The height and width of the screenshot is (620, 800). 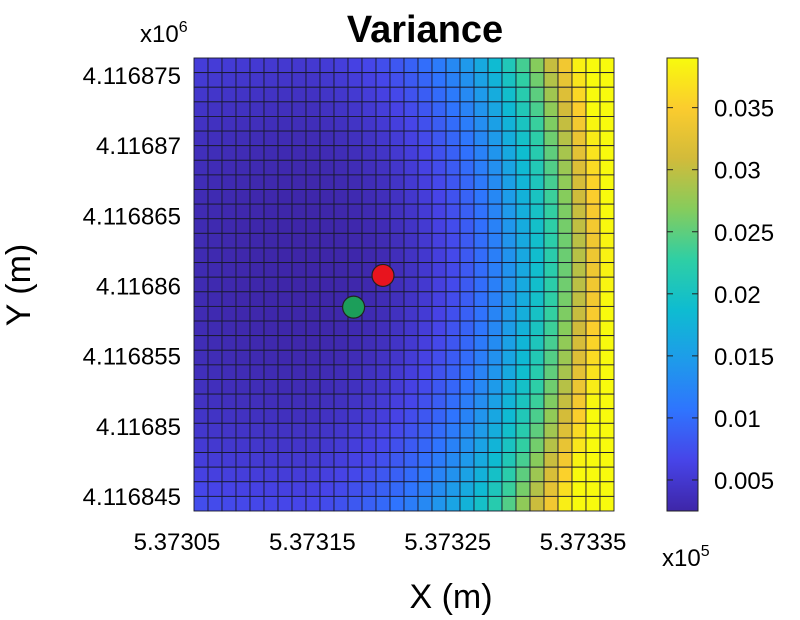 I want to click on red-point, so click(x=383, y=275).